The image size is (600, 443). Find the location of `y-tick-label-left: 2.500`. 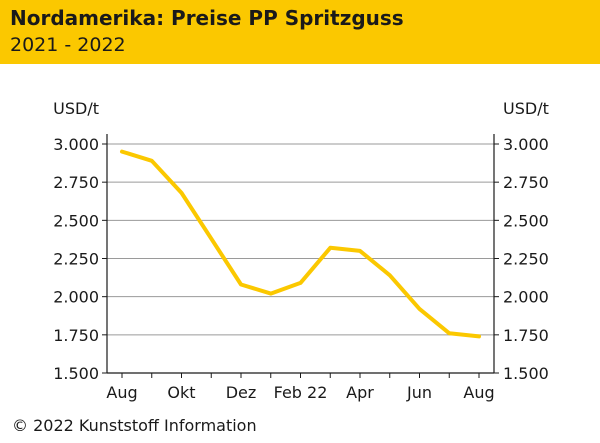

y-tick-label-left: 2.500 is located at coordinates (76, 220).